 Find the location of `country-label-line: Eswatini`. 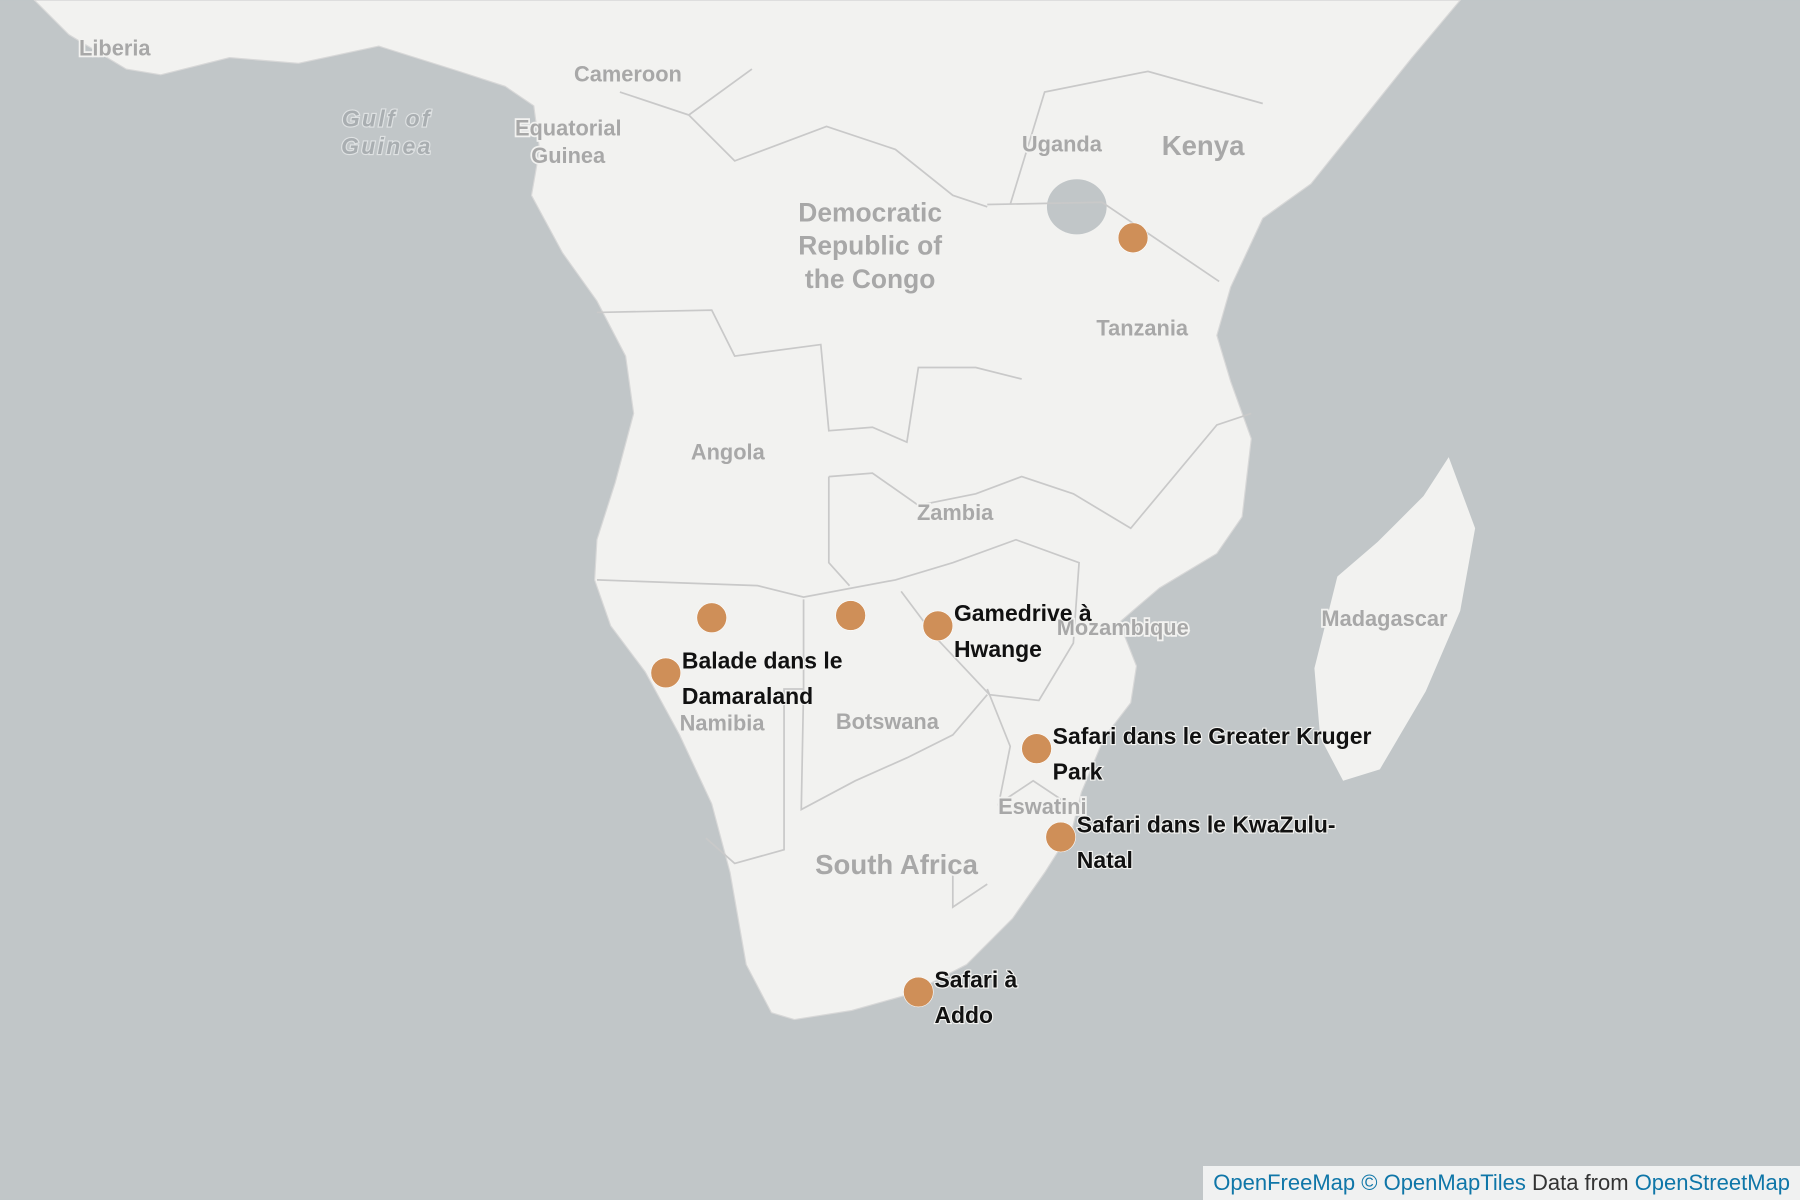

country-label-line: Eswatini is located at coordinates (1042, 806).